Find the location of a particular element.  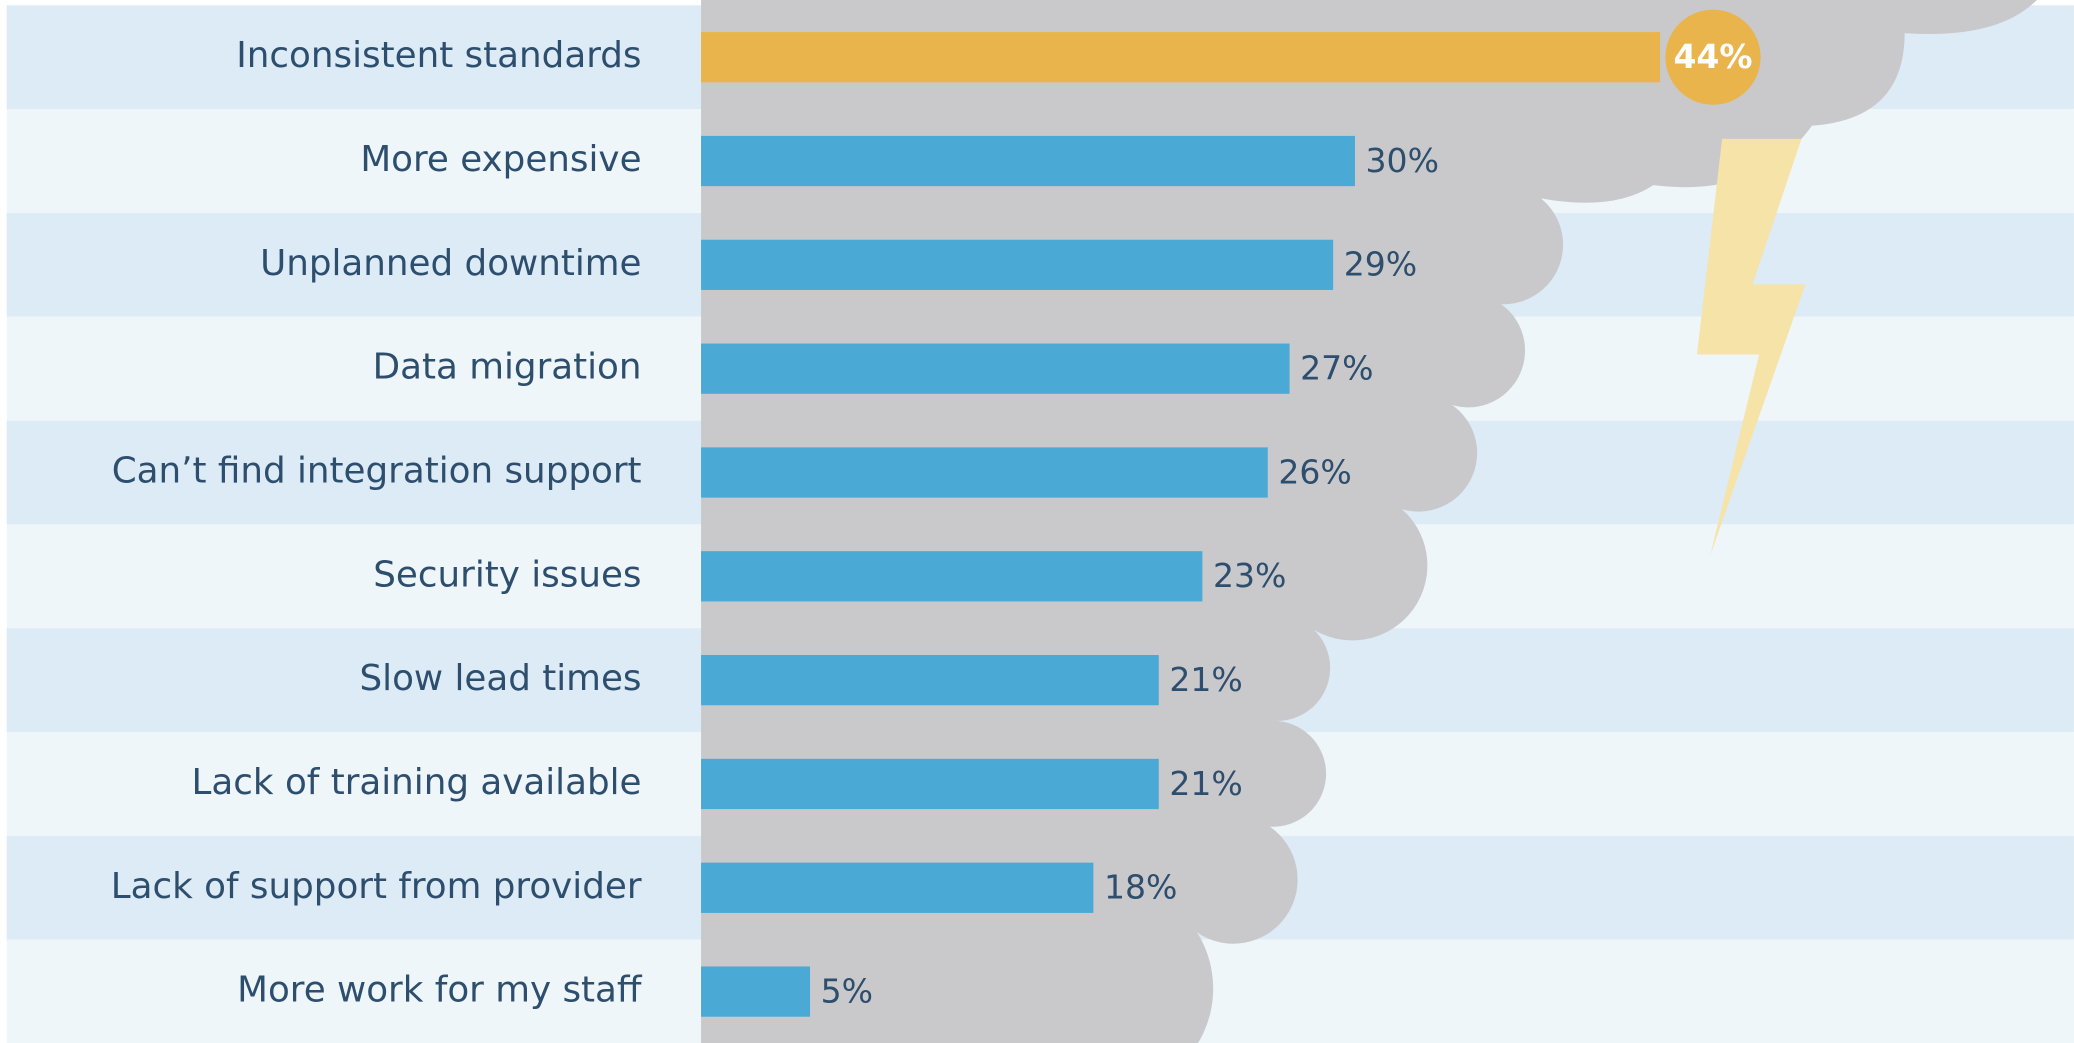

value-badge is located at coordinates (1713, 57).